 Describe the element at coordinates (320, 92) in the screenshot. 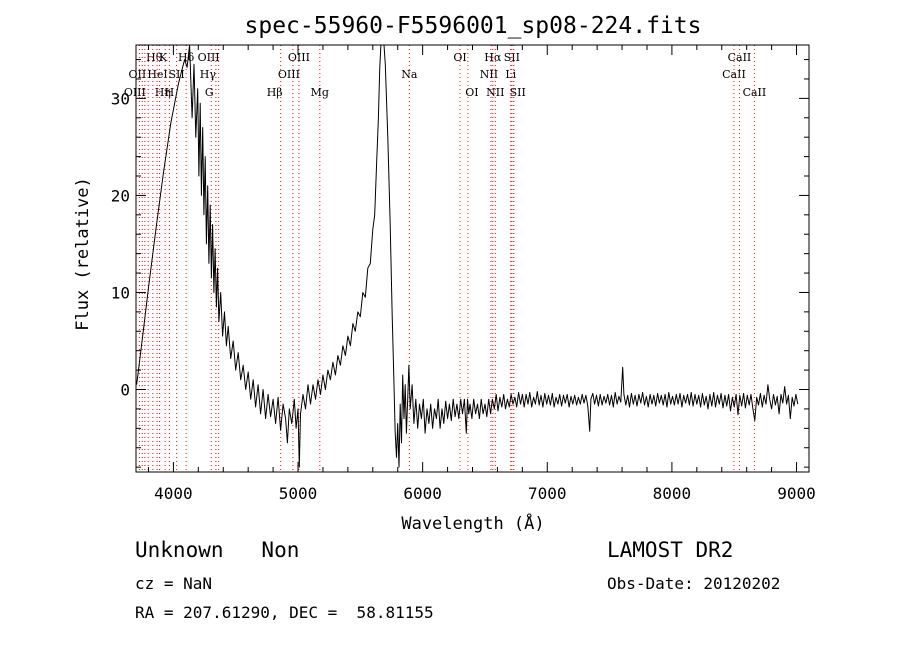

I see `line-marker-label: Mg` at that location.